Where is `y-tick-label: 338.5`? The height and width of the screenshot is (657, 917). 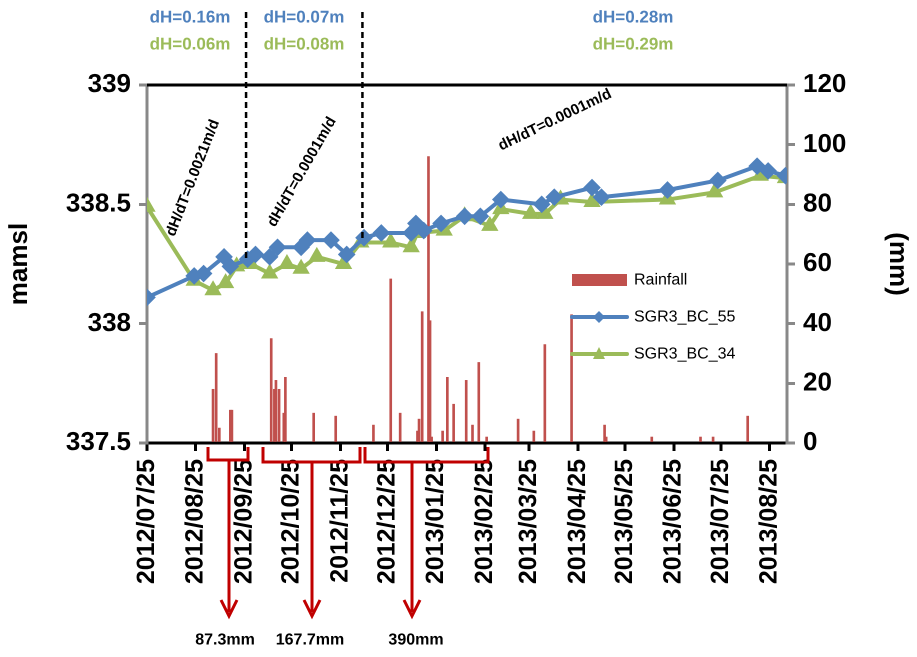
y-tick-label: 338.5 is located at coordinates (98, 203).